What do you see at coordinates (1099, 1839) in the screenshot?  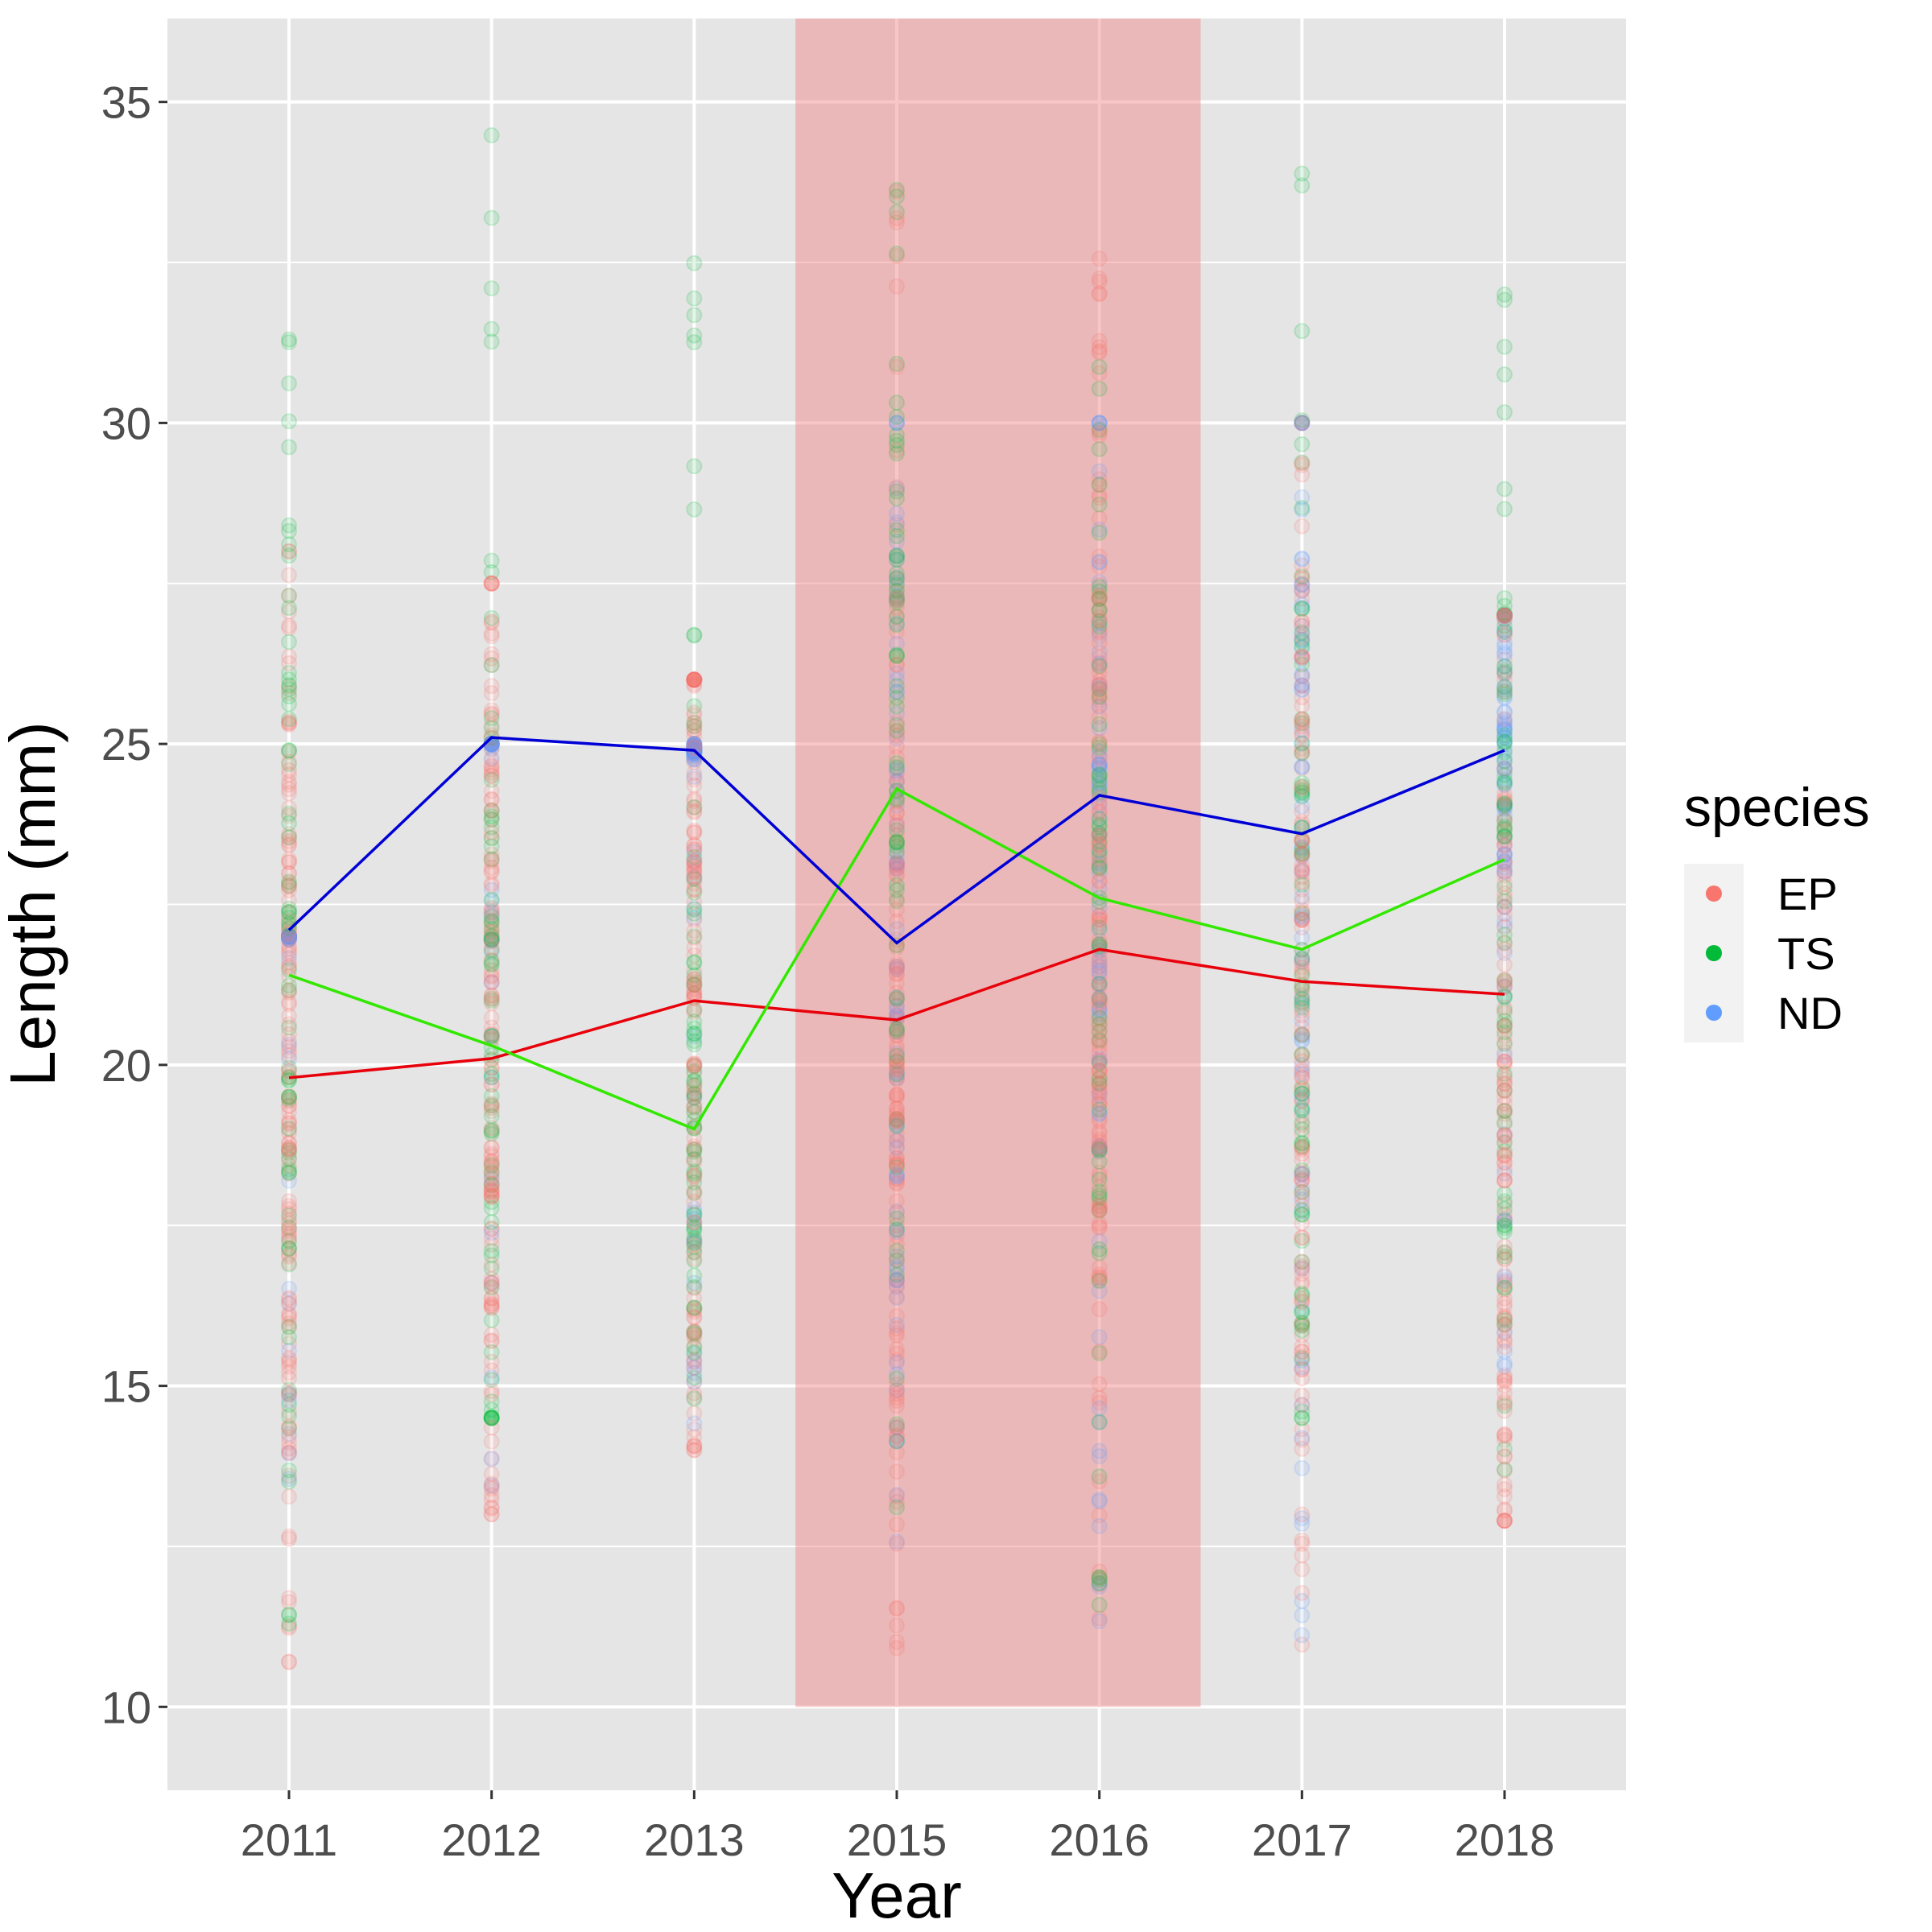 I see `x-tick-label: 2016` at bounding box center [1099, 1839].